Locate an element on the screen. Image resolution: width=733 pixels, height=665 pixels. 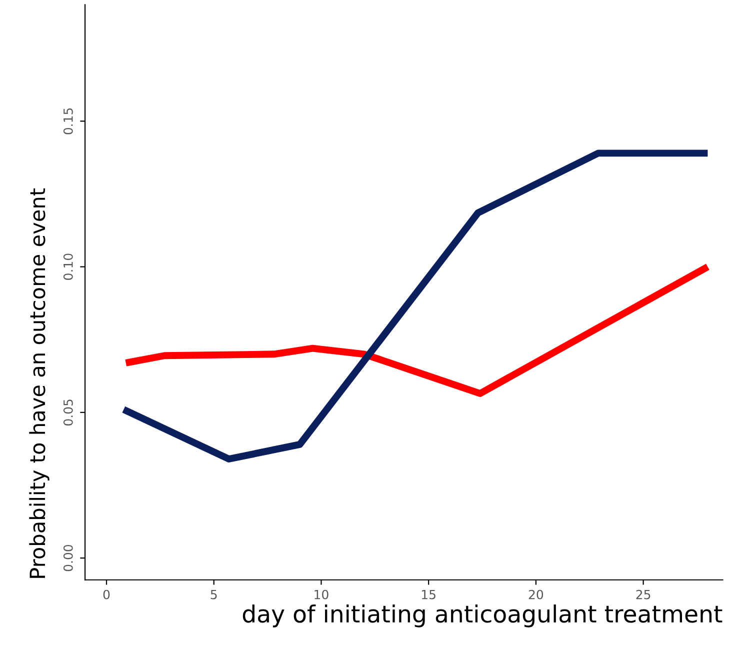
x-tick-label: 20 is located at coordinates (536, 595).